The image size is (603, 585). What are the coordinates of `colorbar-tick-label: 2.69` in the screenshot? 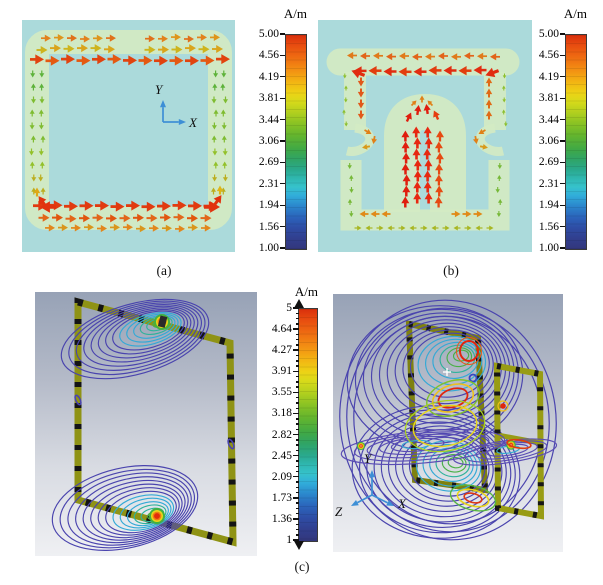 It's located at (268, 162).